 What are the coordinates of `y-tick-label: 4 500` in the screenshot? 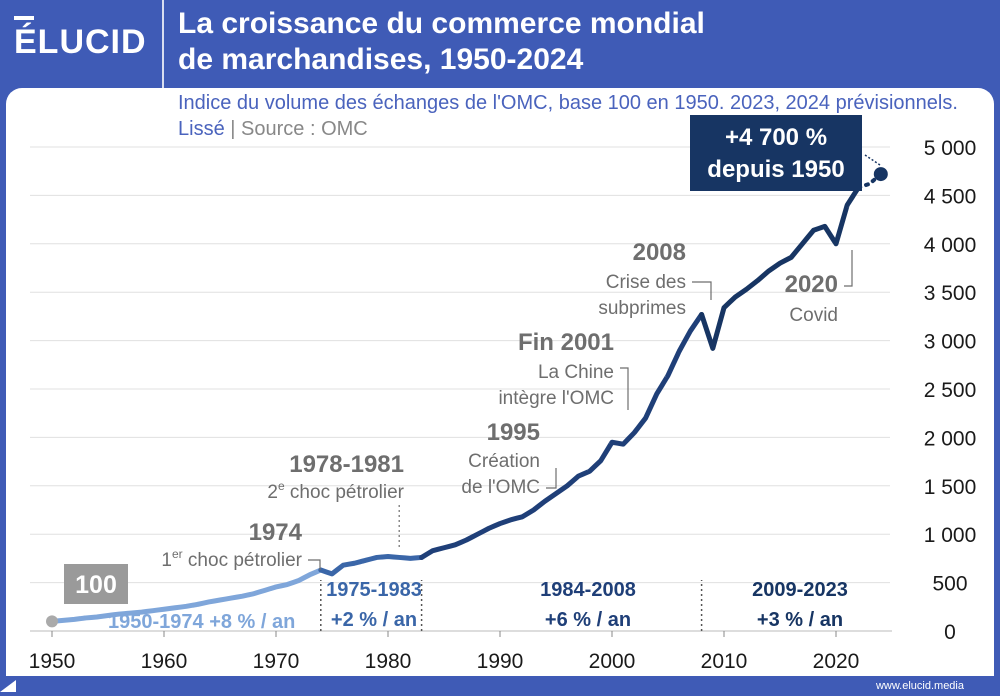 It's located at (950, 196).